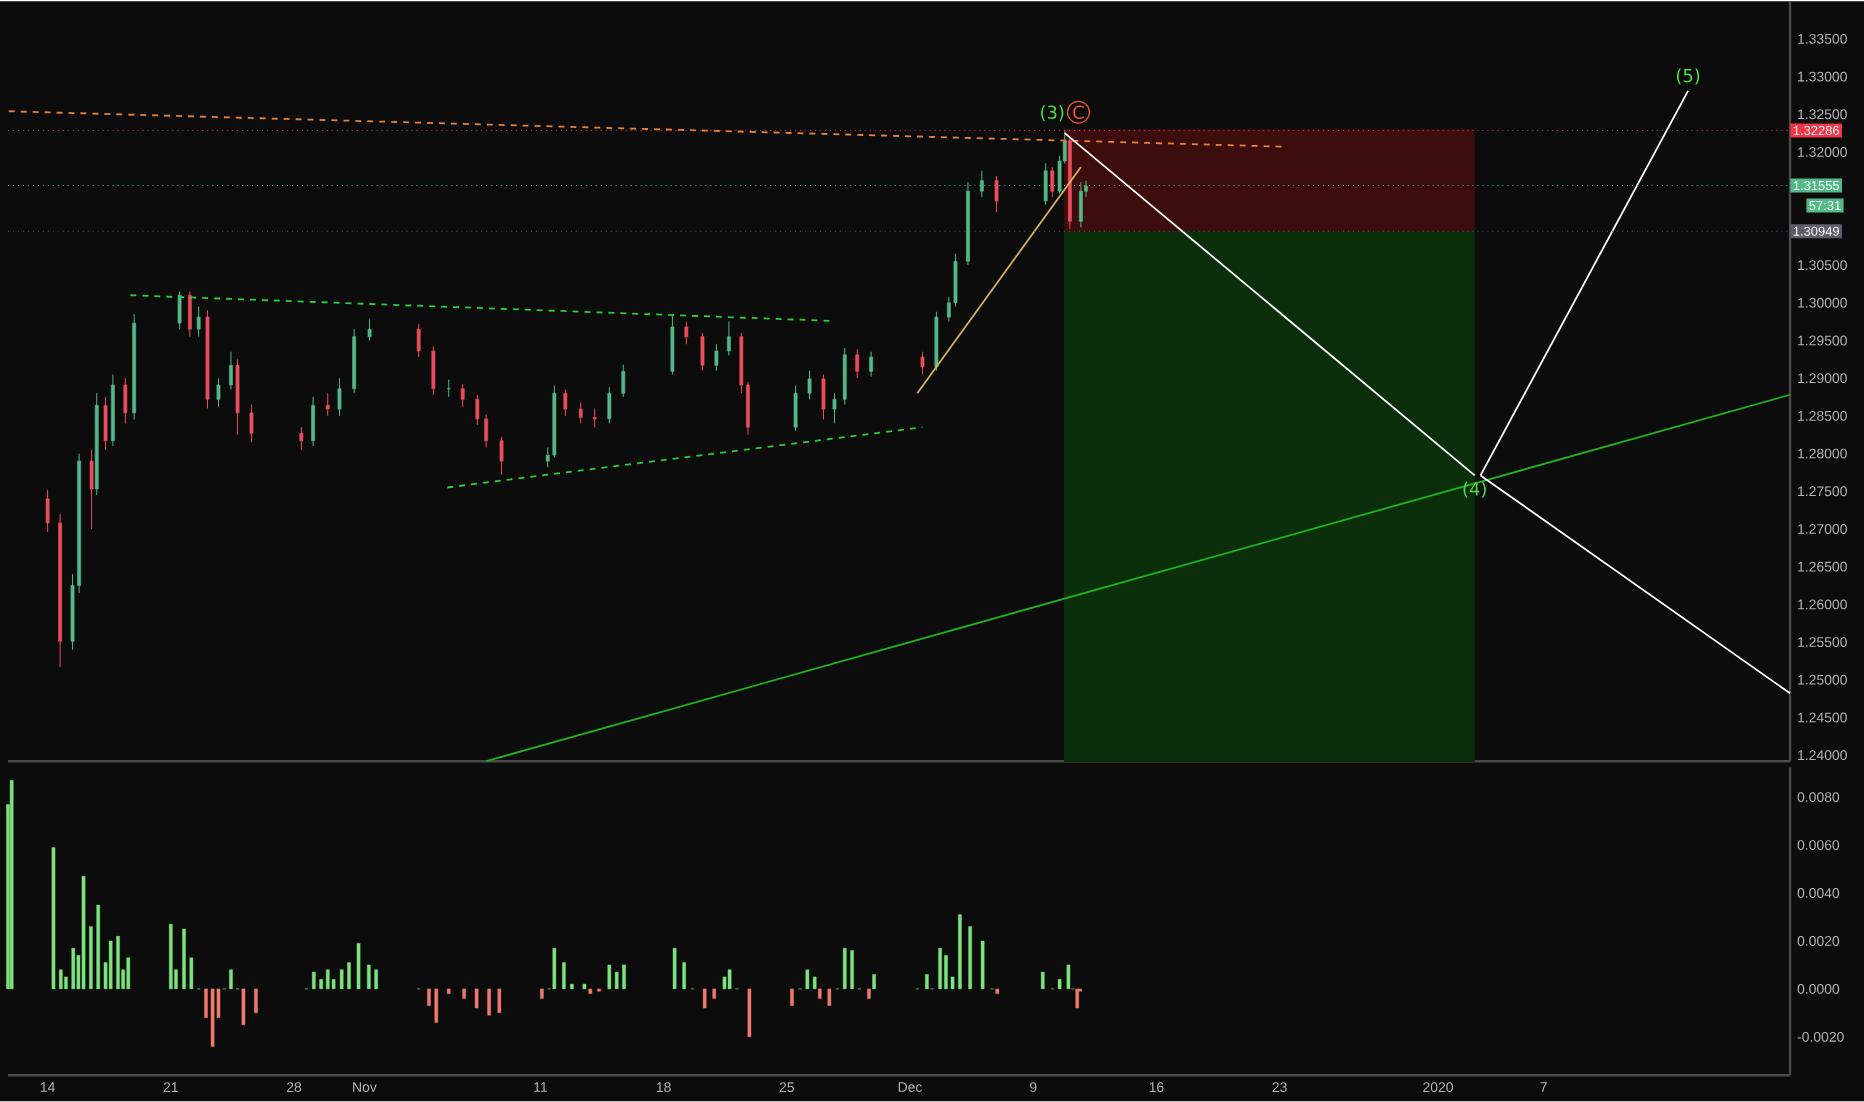 Image resolution: width=1864 pixels, height=1102 pixels. What do you see at coordinates (1078, 112) in the screenshot?
I see `annotation: C` at bounding box center [1078, 112].